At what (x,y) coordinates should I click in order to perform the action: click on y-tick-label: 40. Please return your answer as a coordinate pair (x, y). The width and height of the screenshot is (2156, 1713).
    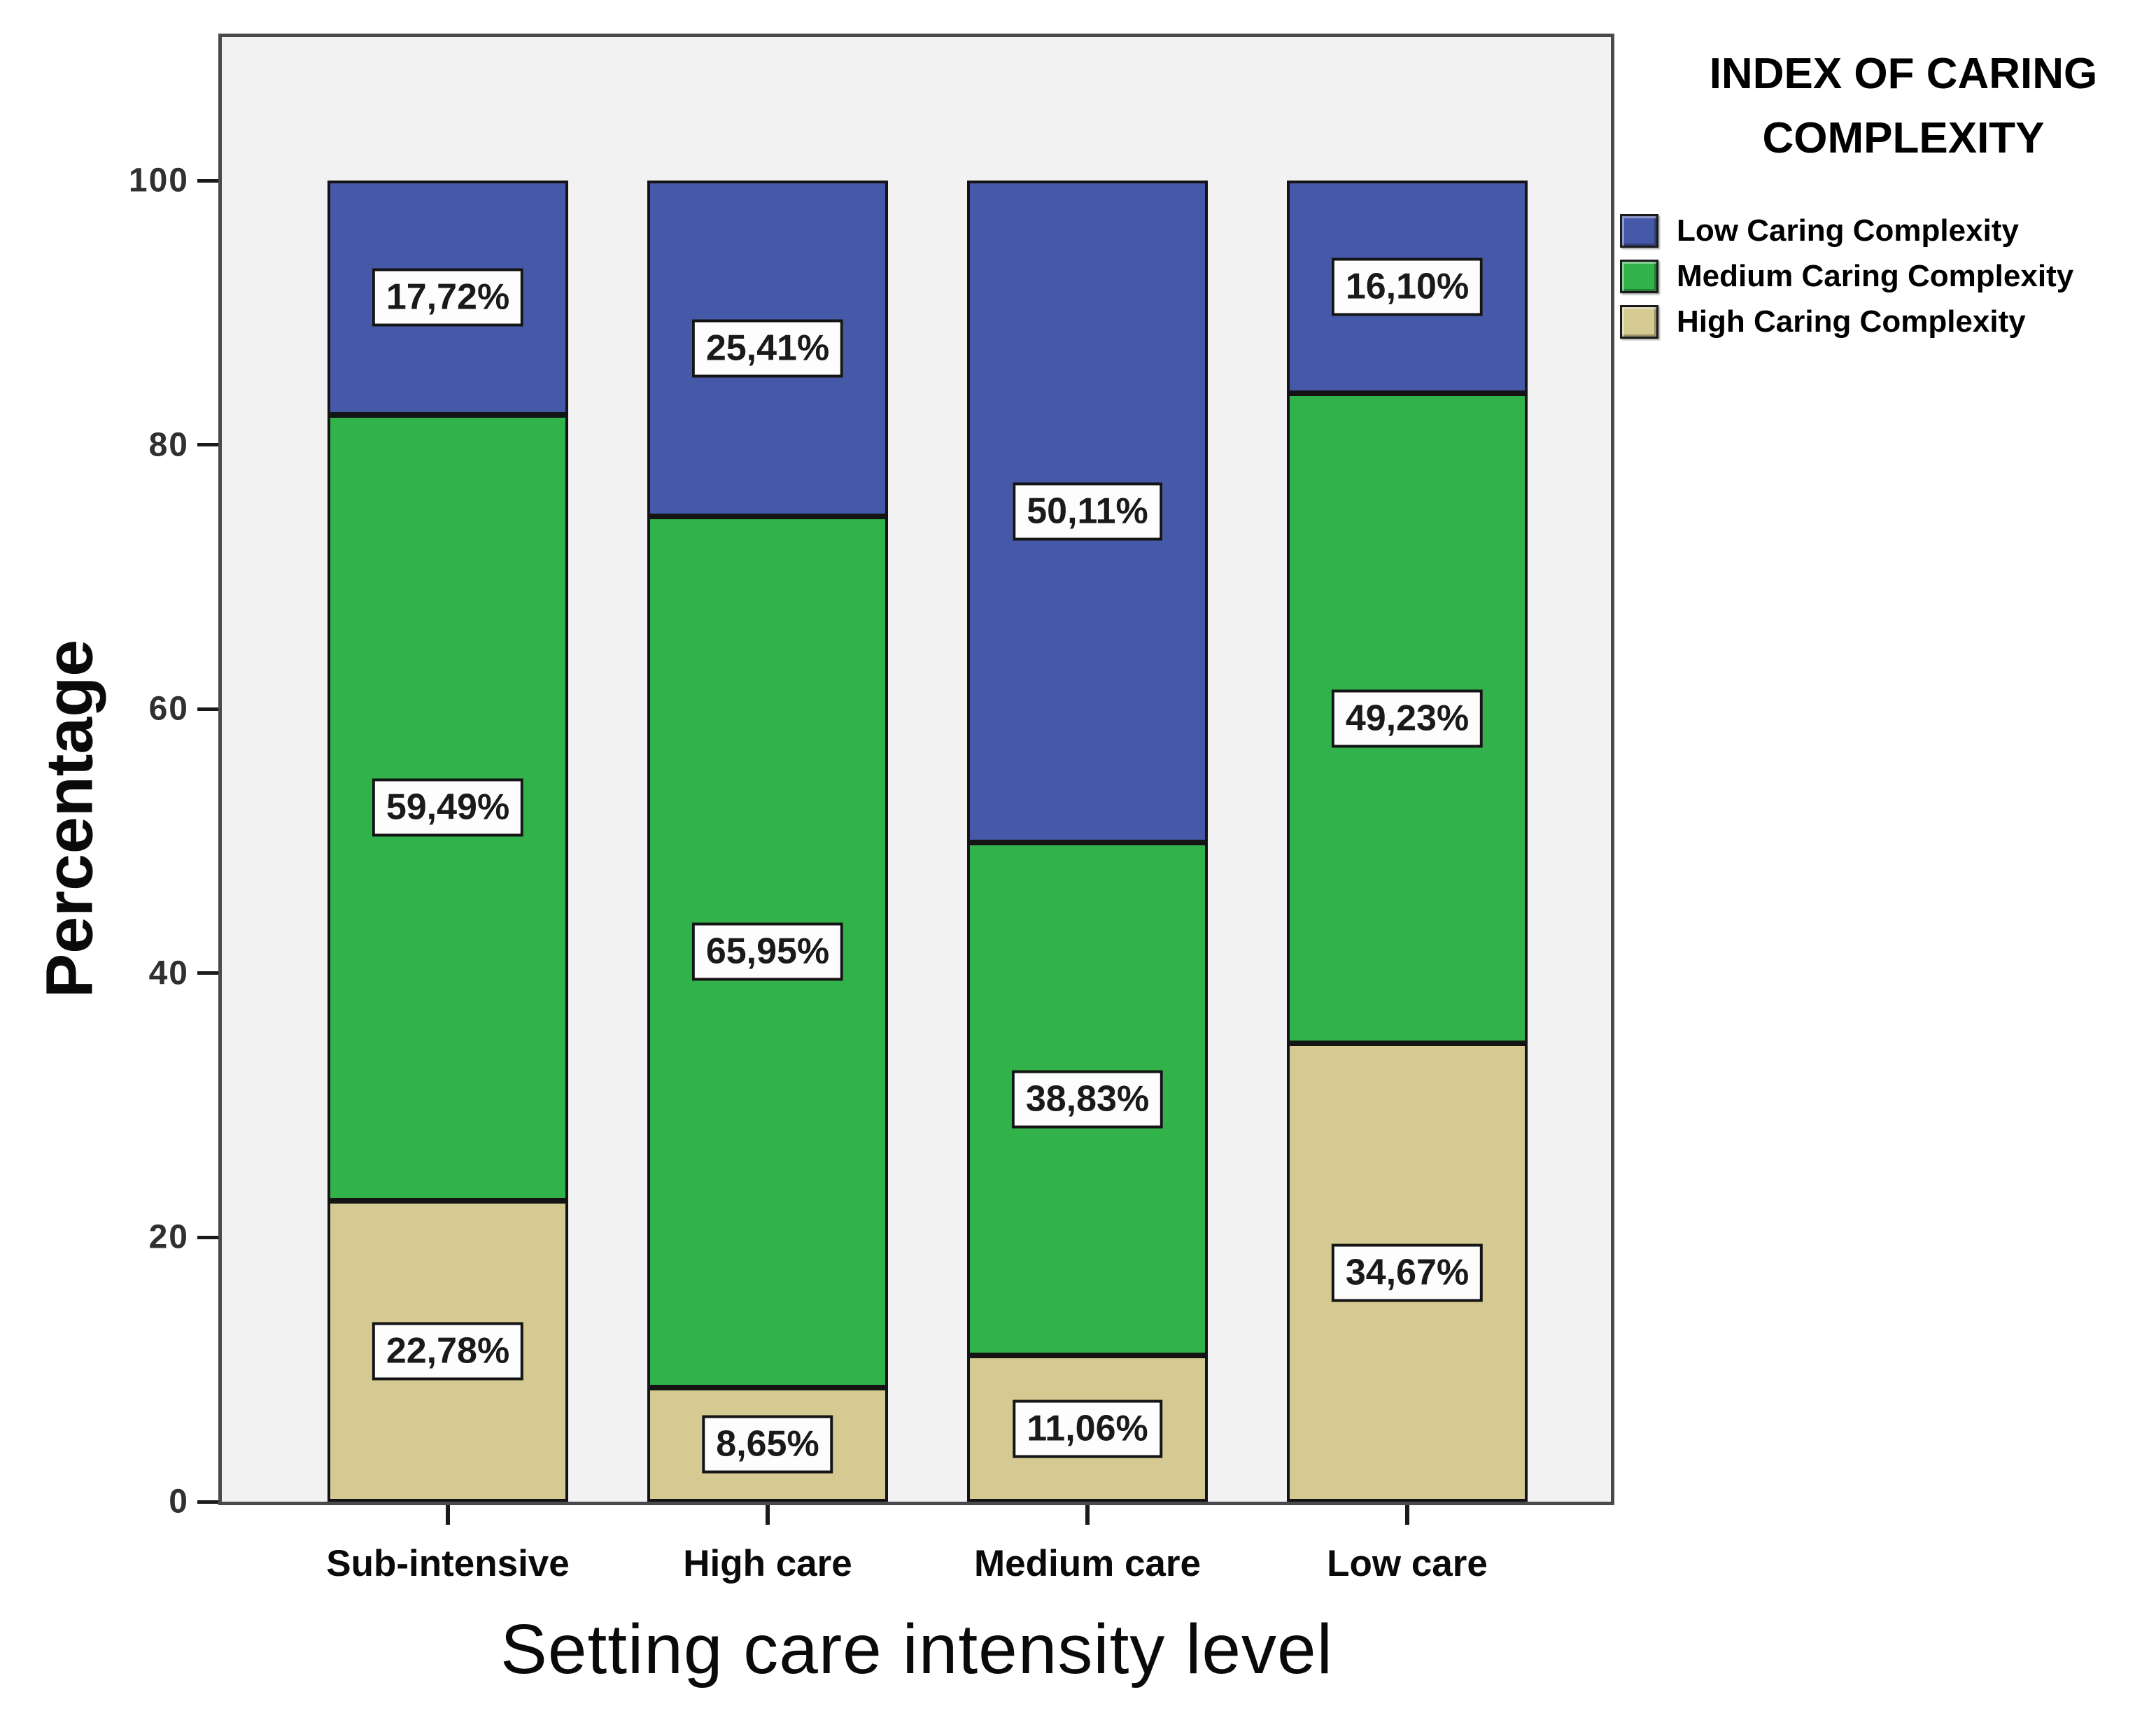
    Looking at the image, I should click on (168, 973).